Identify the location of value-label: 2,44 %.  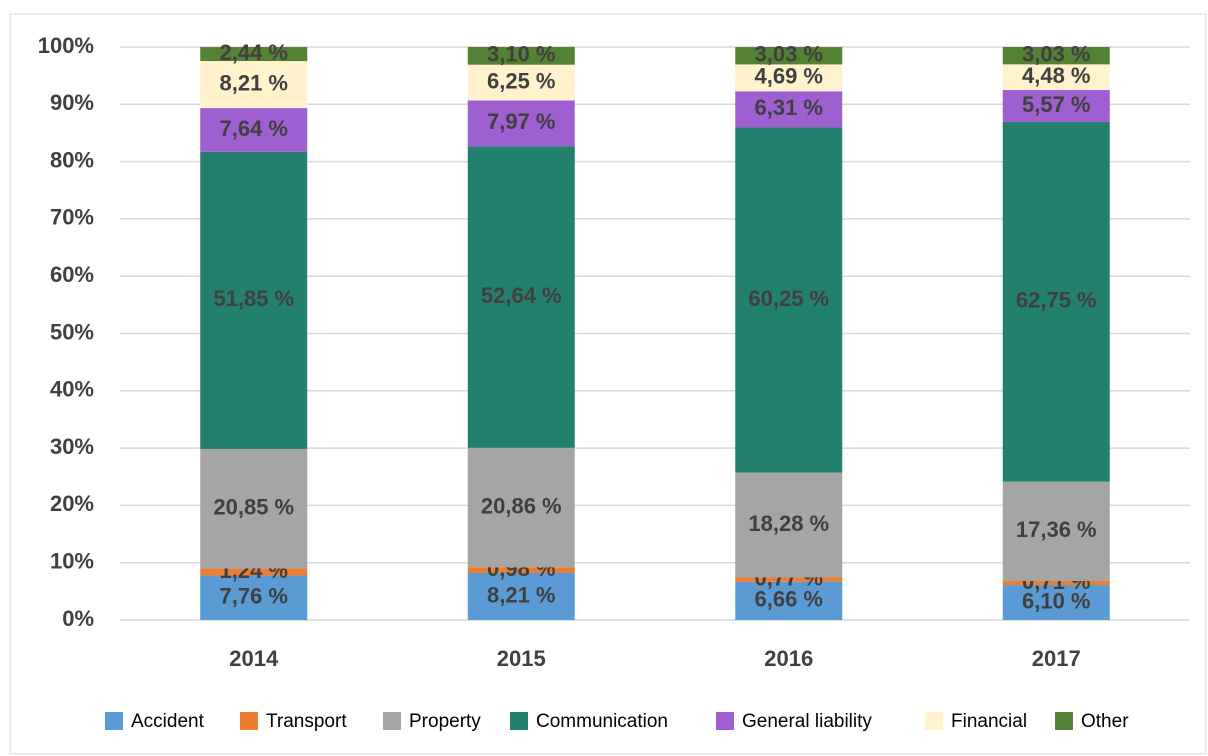
(254, 52).